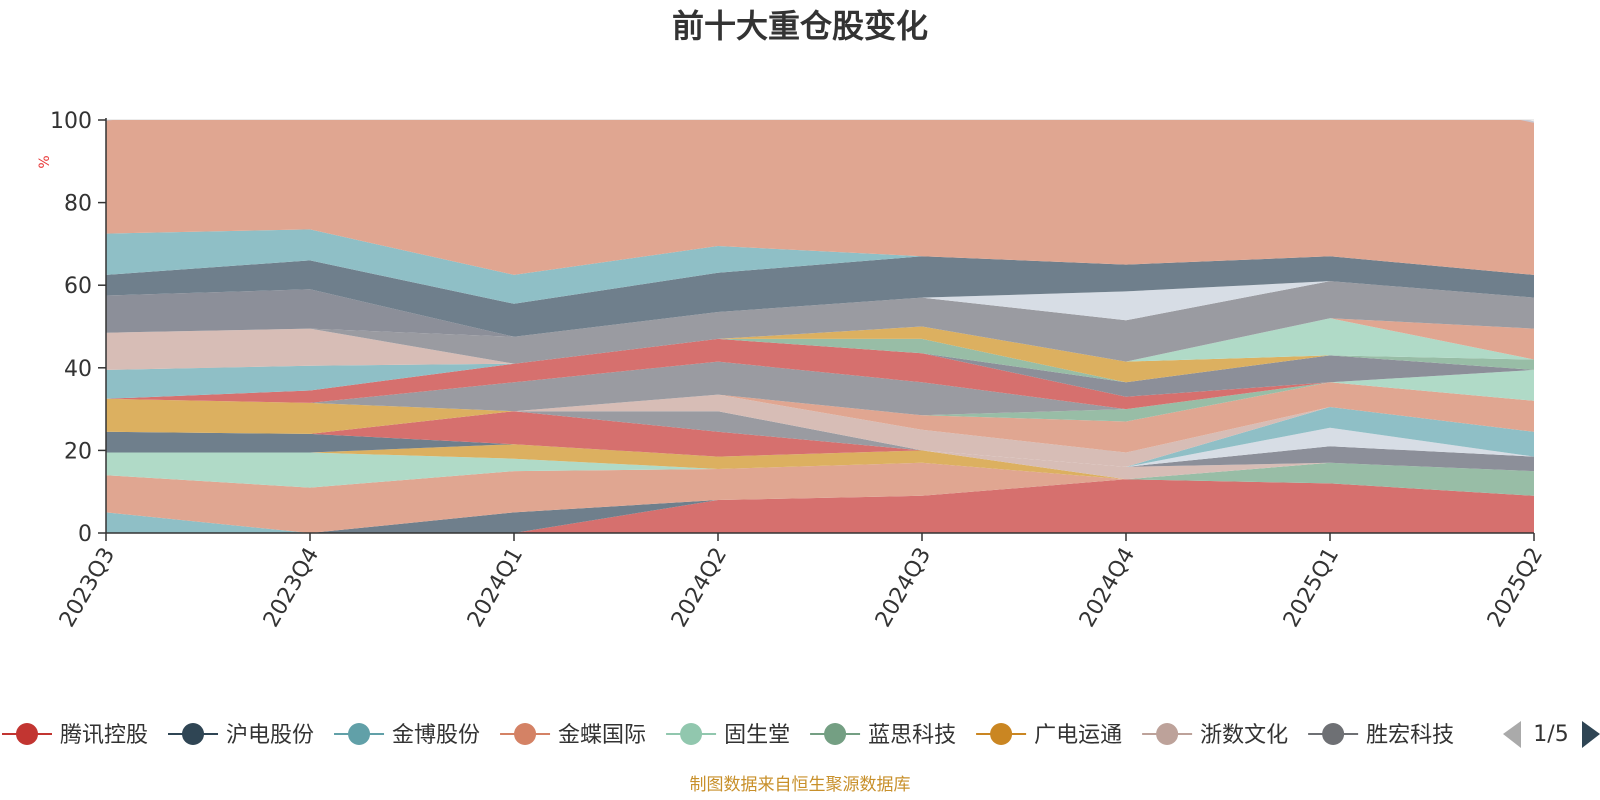 This screenshot has height=800, width=1600. I want to click on y-tick-label: 0, so click(85, 534).